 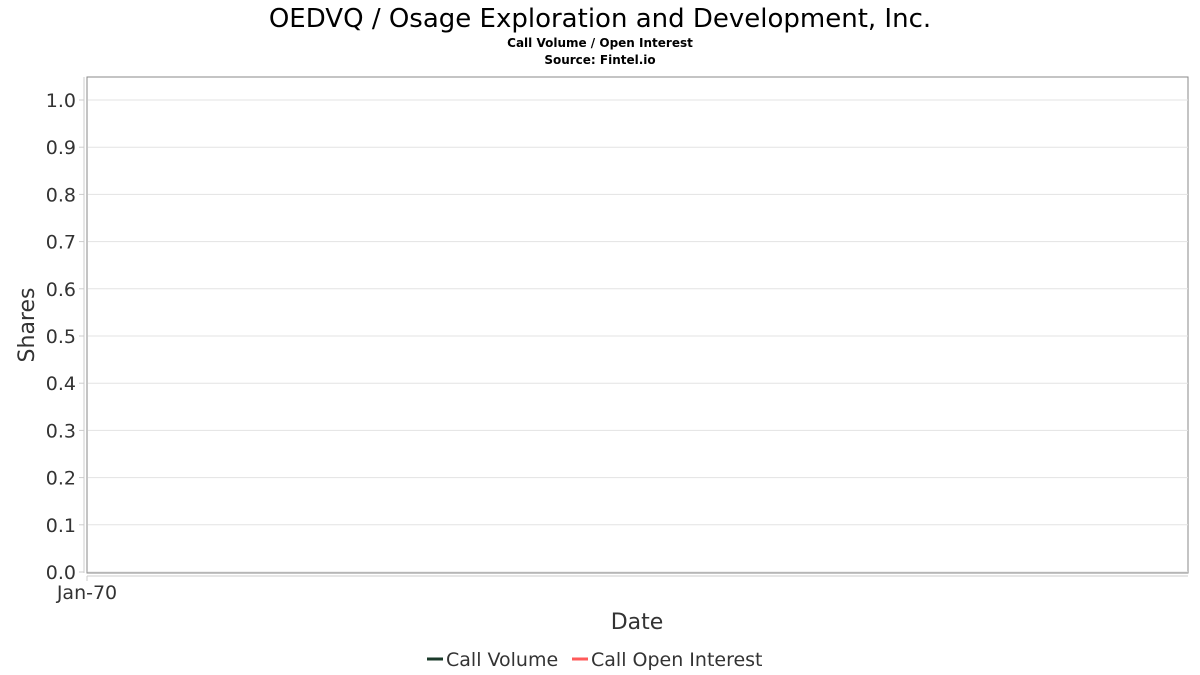 I want to click on x-axis-title: Date, so click(x=637, y=622).